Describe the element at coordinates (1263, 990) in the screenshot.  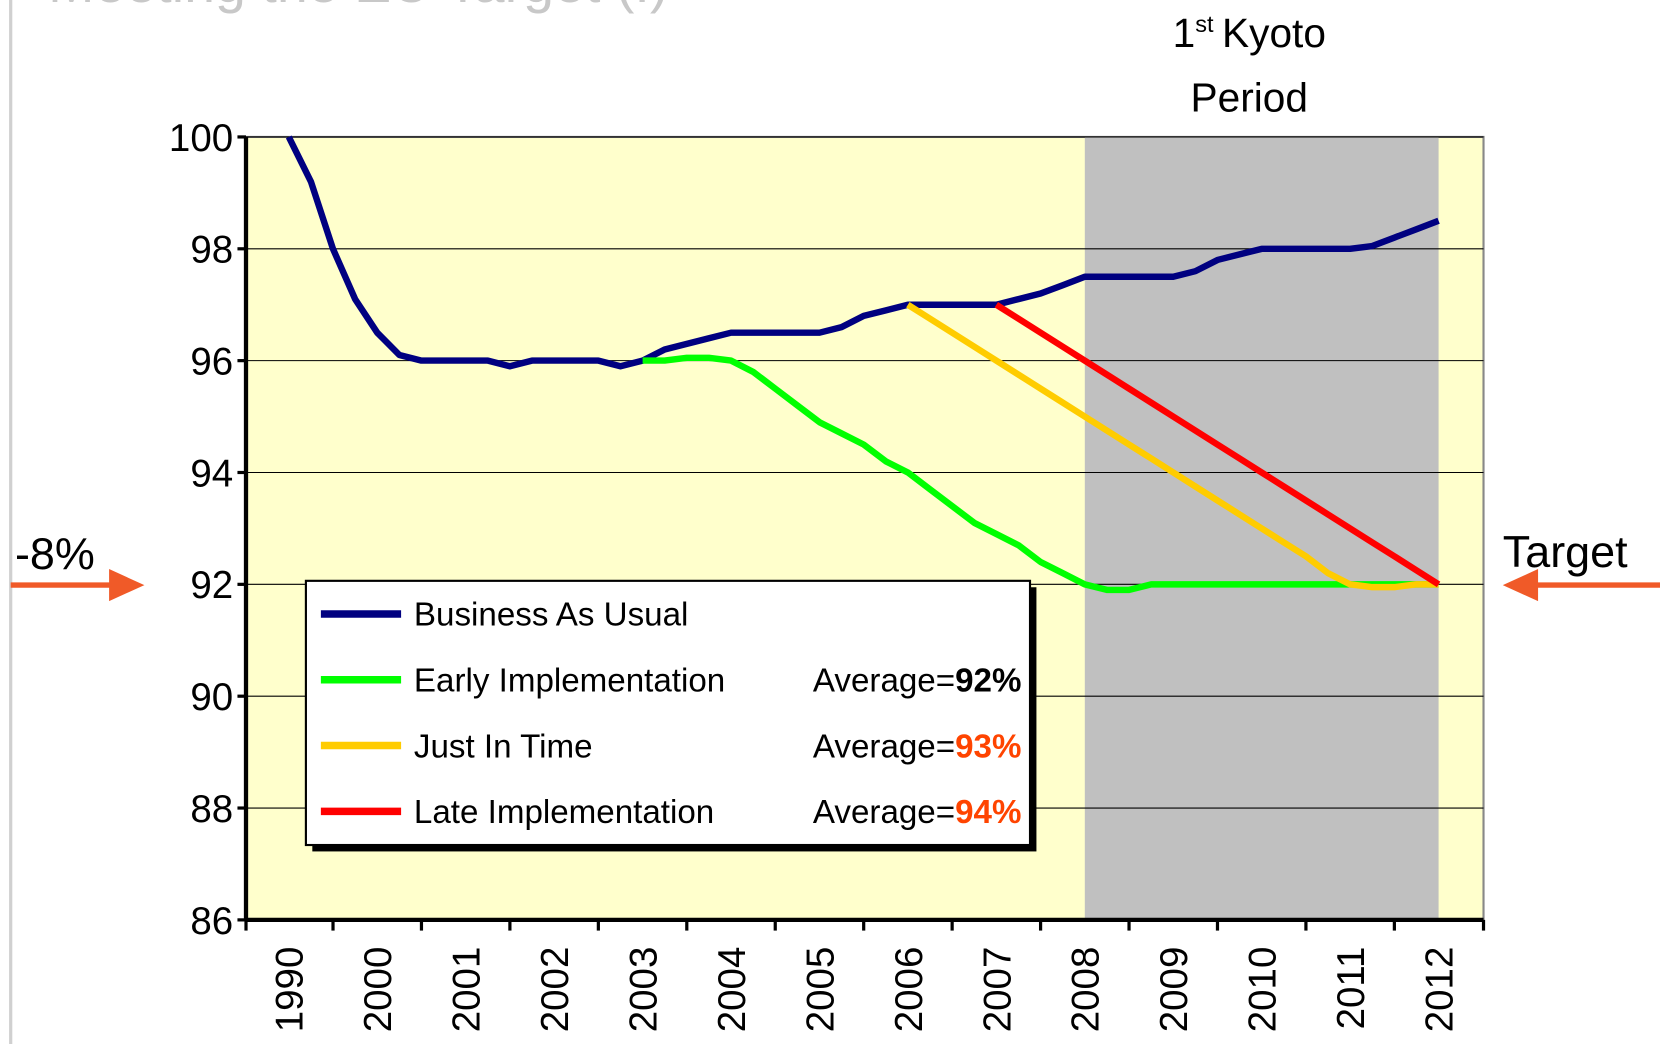
I see `x-tick-label: 2010` at that location.